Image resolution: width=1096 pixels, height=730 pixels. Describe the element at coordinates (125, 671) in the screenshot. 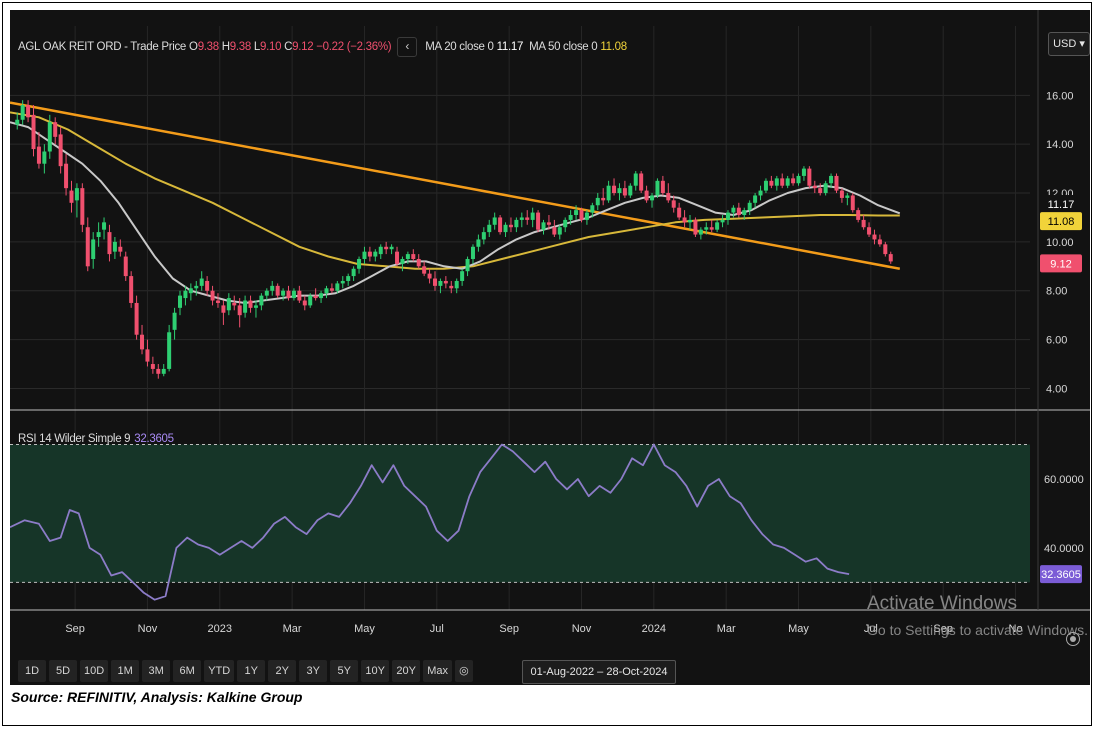

I see `range-button: 1M` at that location.